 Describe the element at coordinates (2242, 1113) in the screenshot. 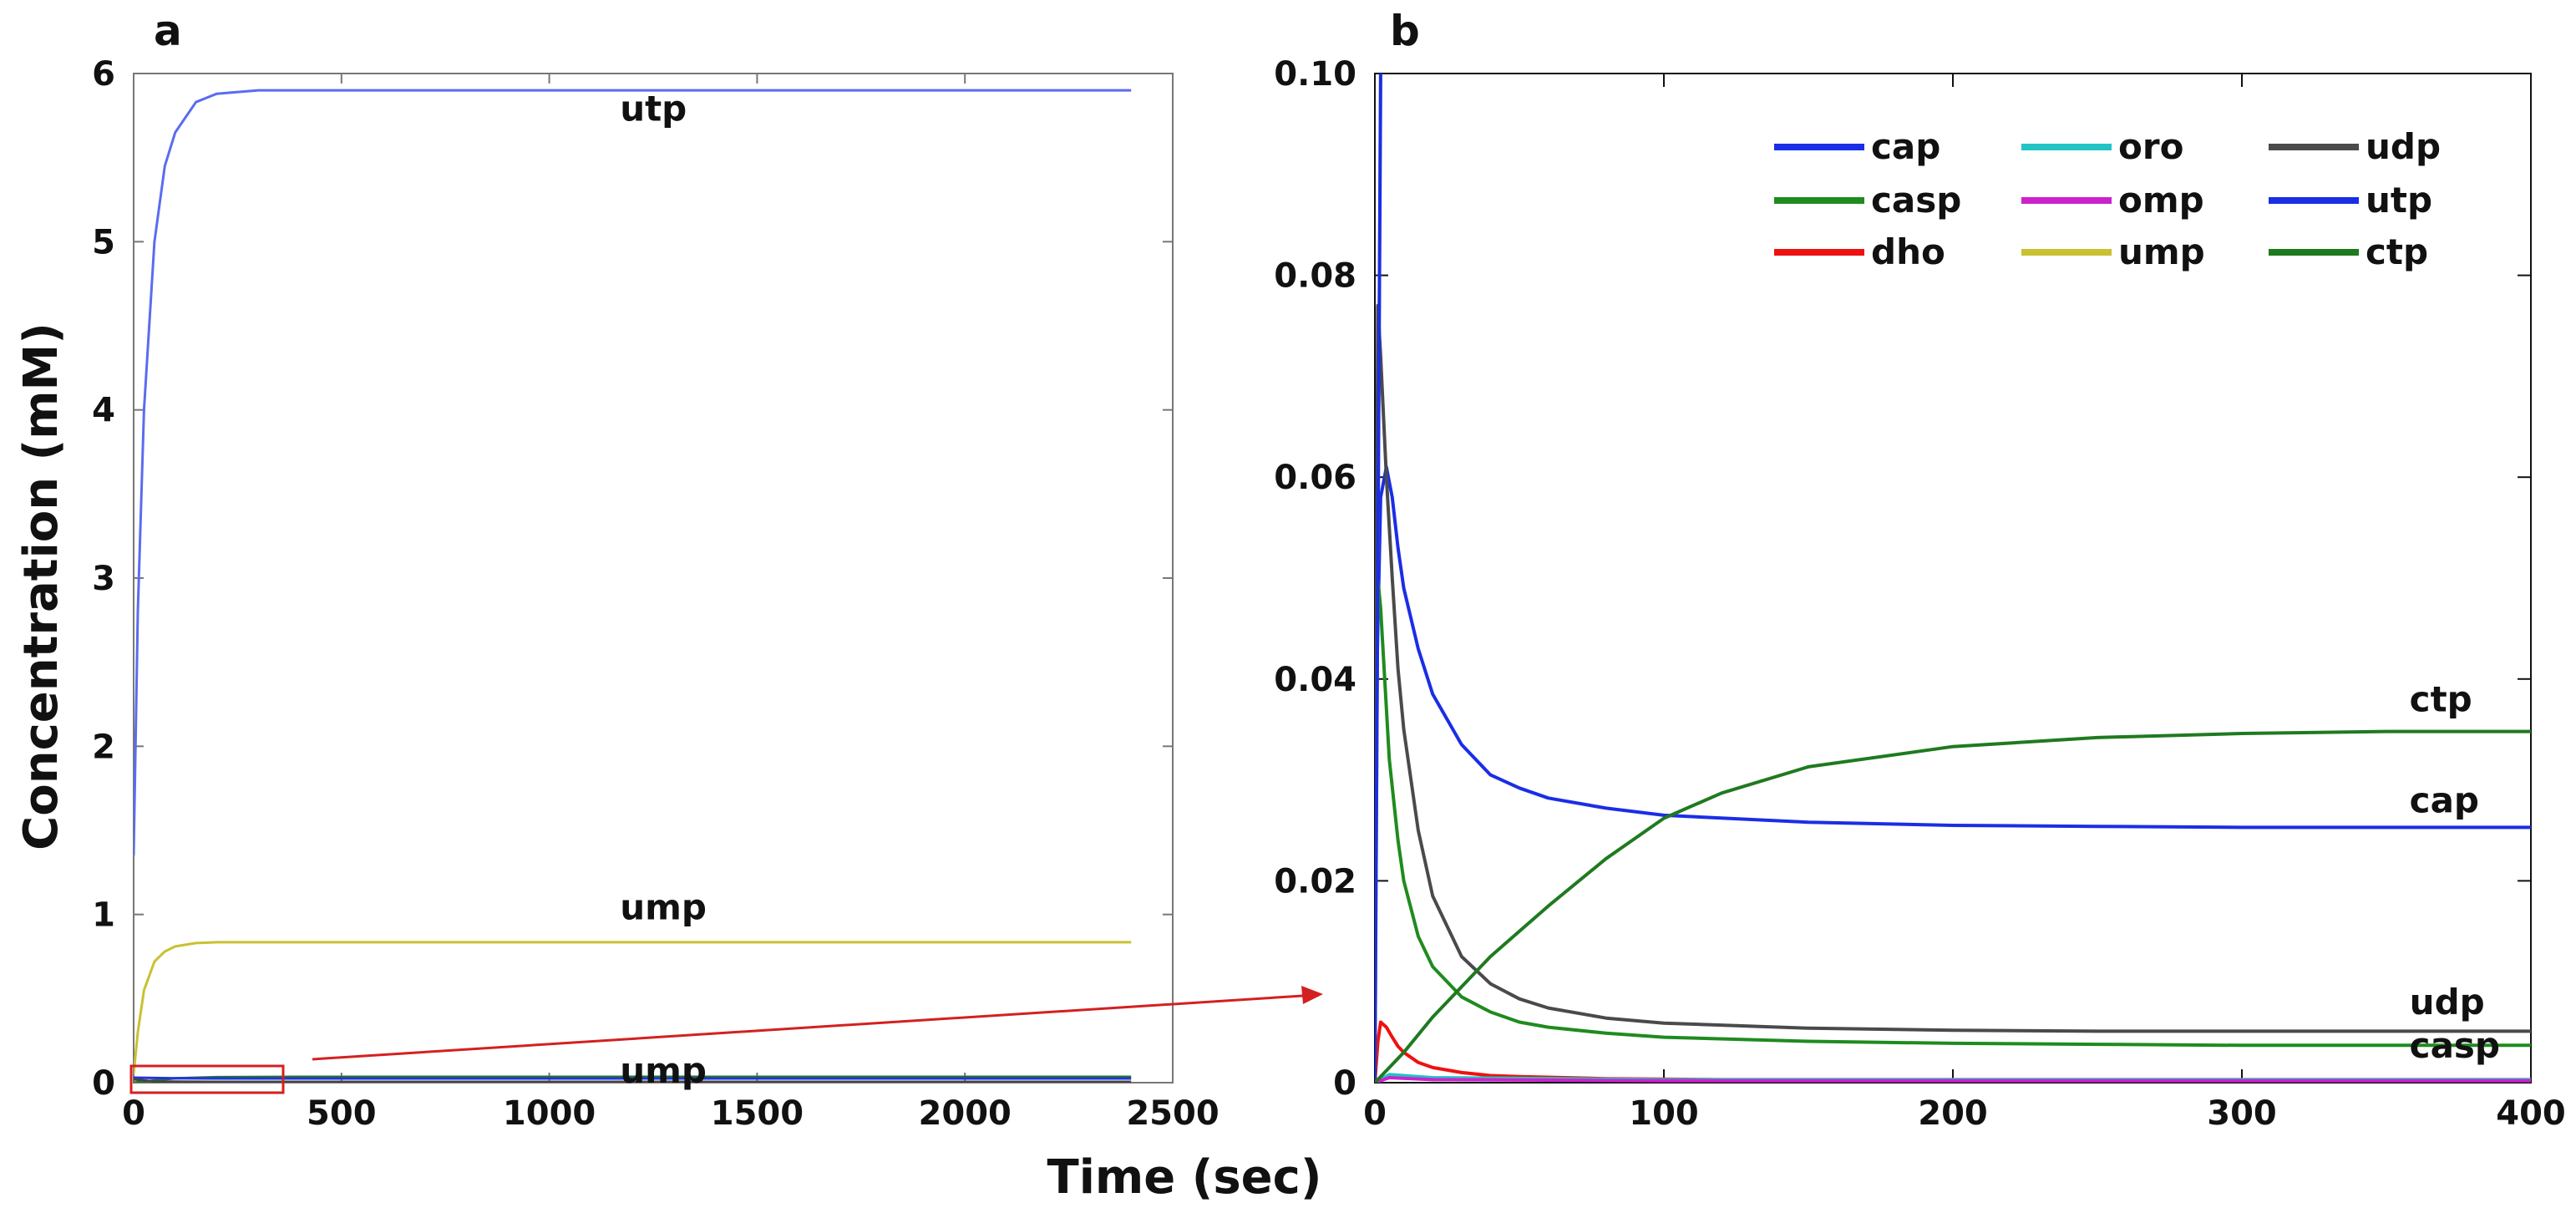

I see `panel-b-x-tick-label: 300` at that location.